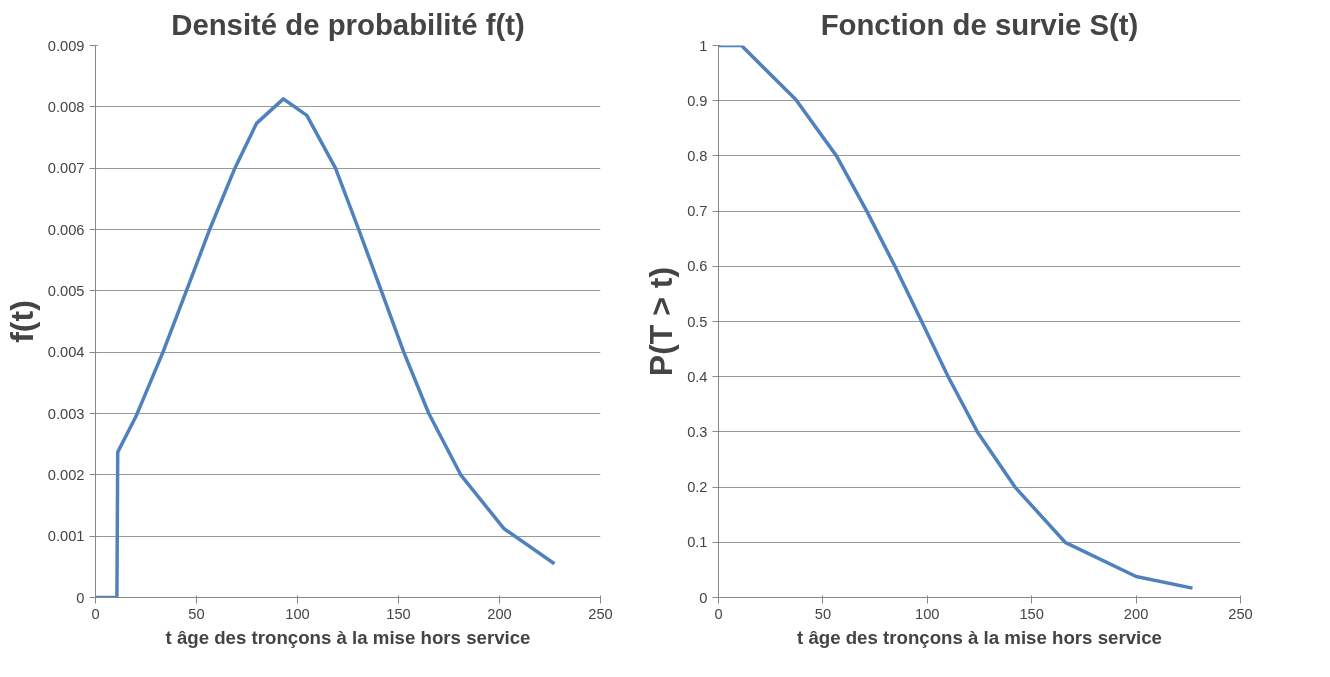 Image resolution: width=1330 pixels, height=677 pixels. I want to click on y-tick-label: 0.6, so click(697, 266).